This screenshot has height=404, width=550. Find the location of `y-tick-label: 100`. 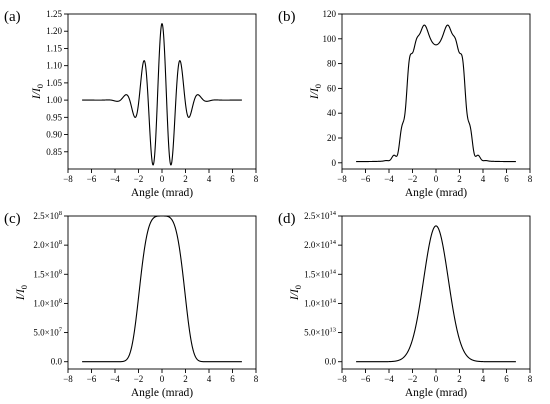

y-tick-label: 100 is located at coordinates (330, 39).